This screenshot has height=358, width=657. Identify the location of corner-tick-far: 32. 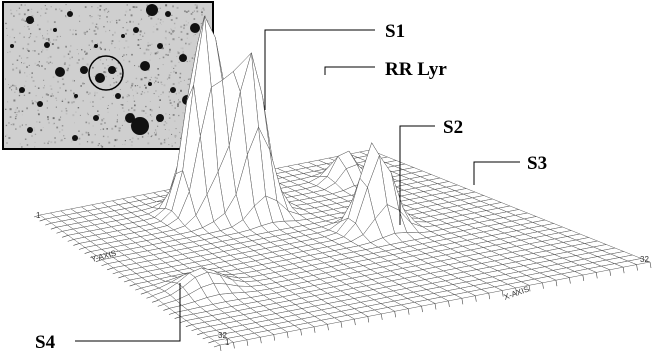
(222, 335).